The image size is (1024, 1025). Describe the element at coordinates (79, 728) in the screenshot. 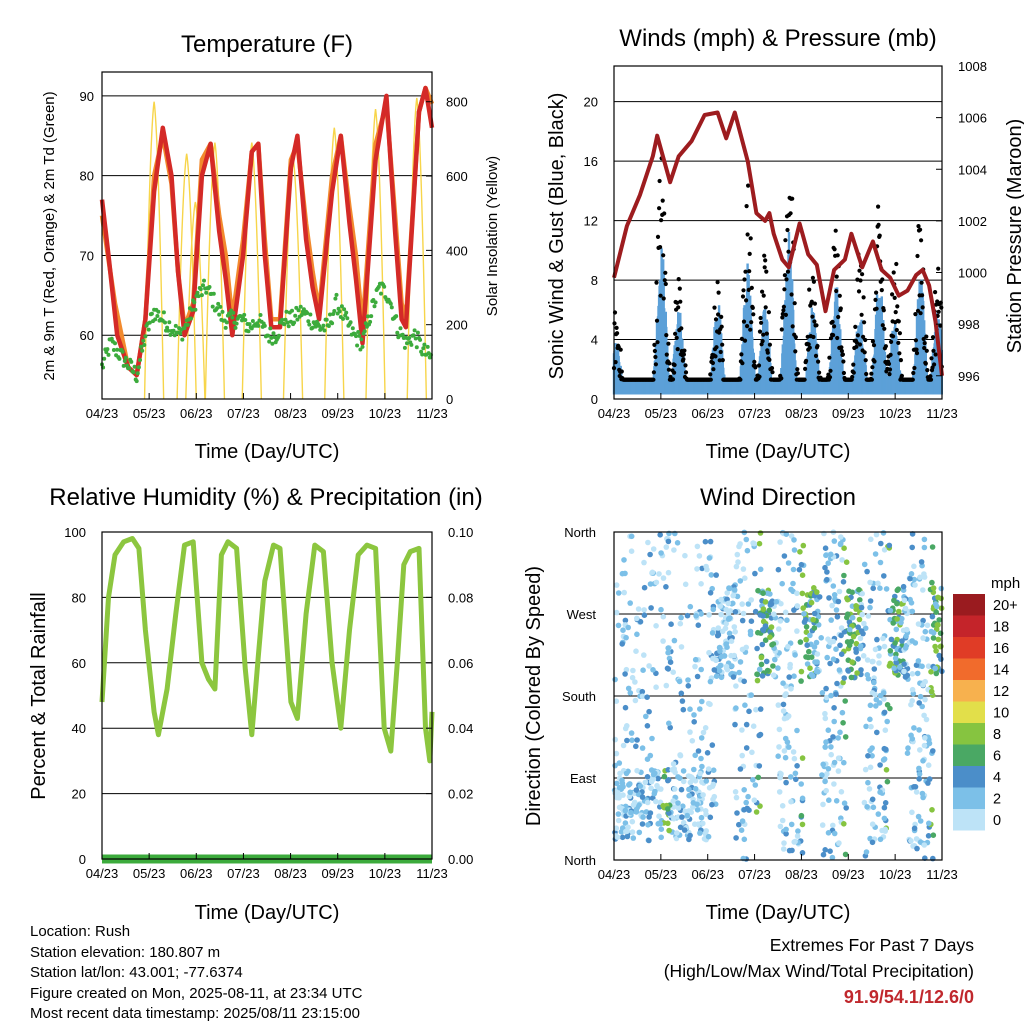

I see `y-tick-label: 40` at that location.